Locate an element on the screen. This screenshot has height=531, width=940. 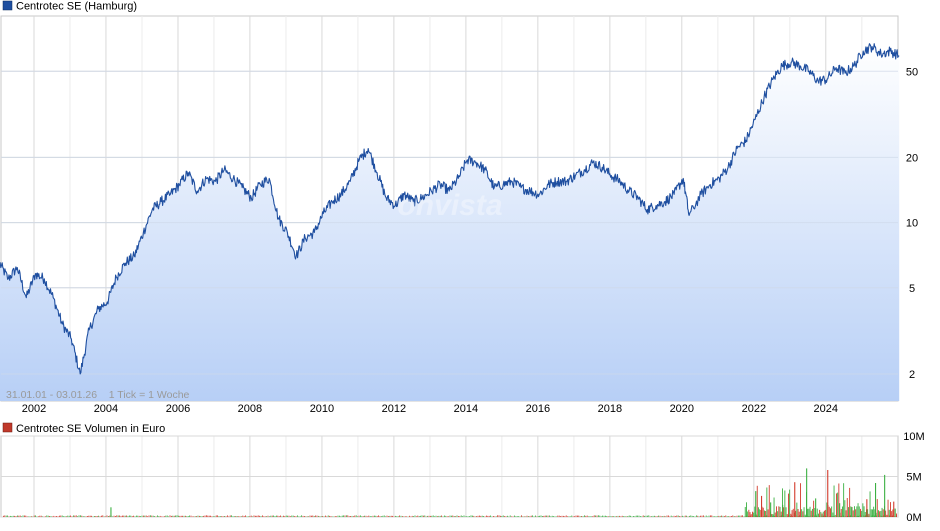
y-tick-label: 5 is located at coordinates (912, 289).